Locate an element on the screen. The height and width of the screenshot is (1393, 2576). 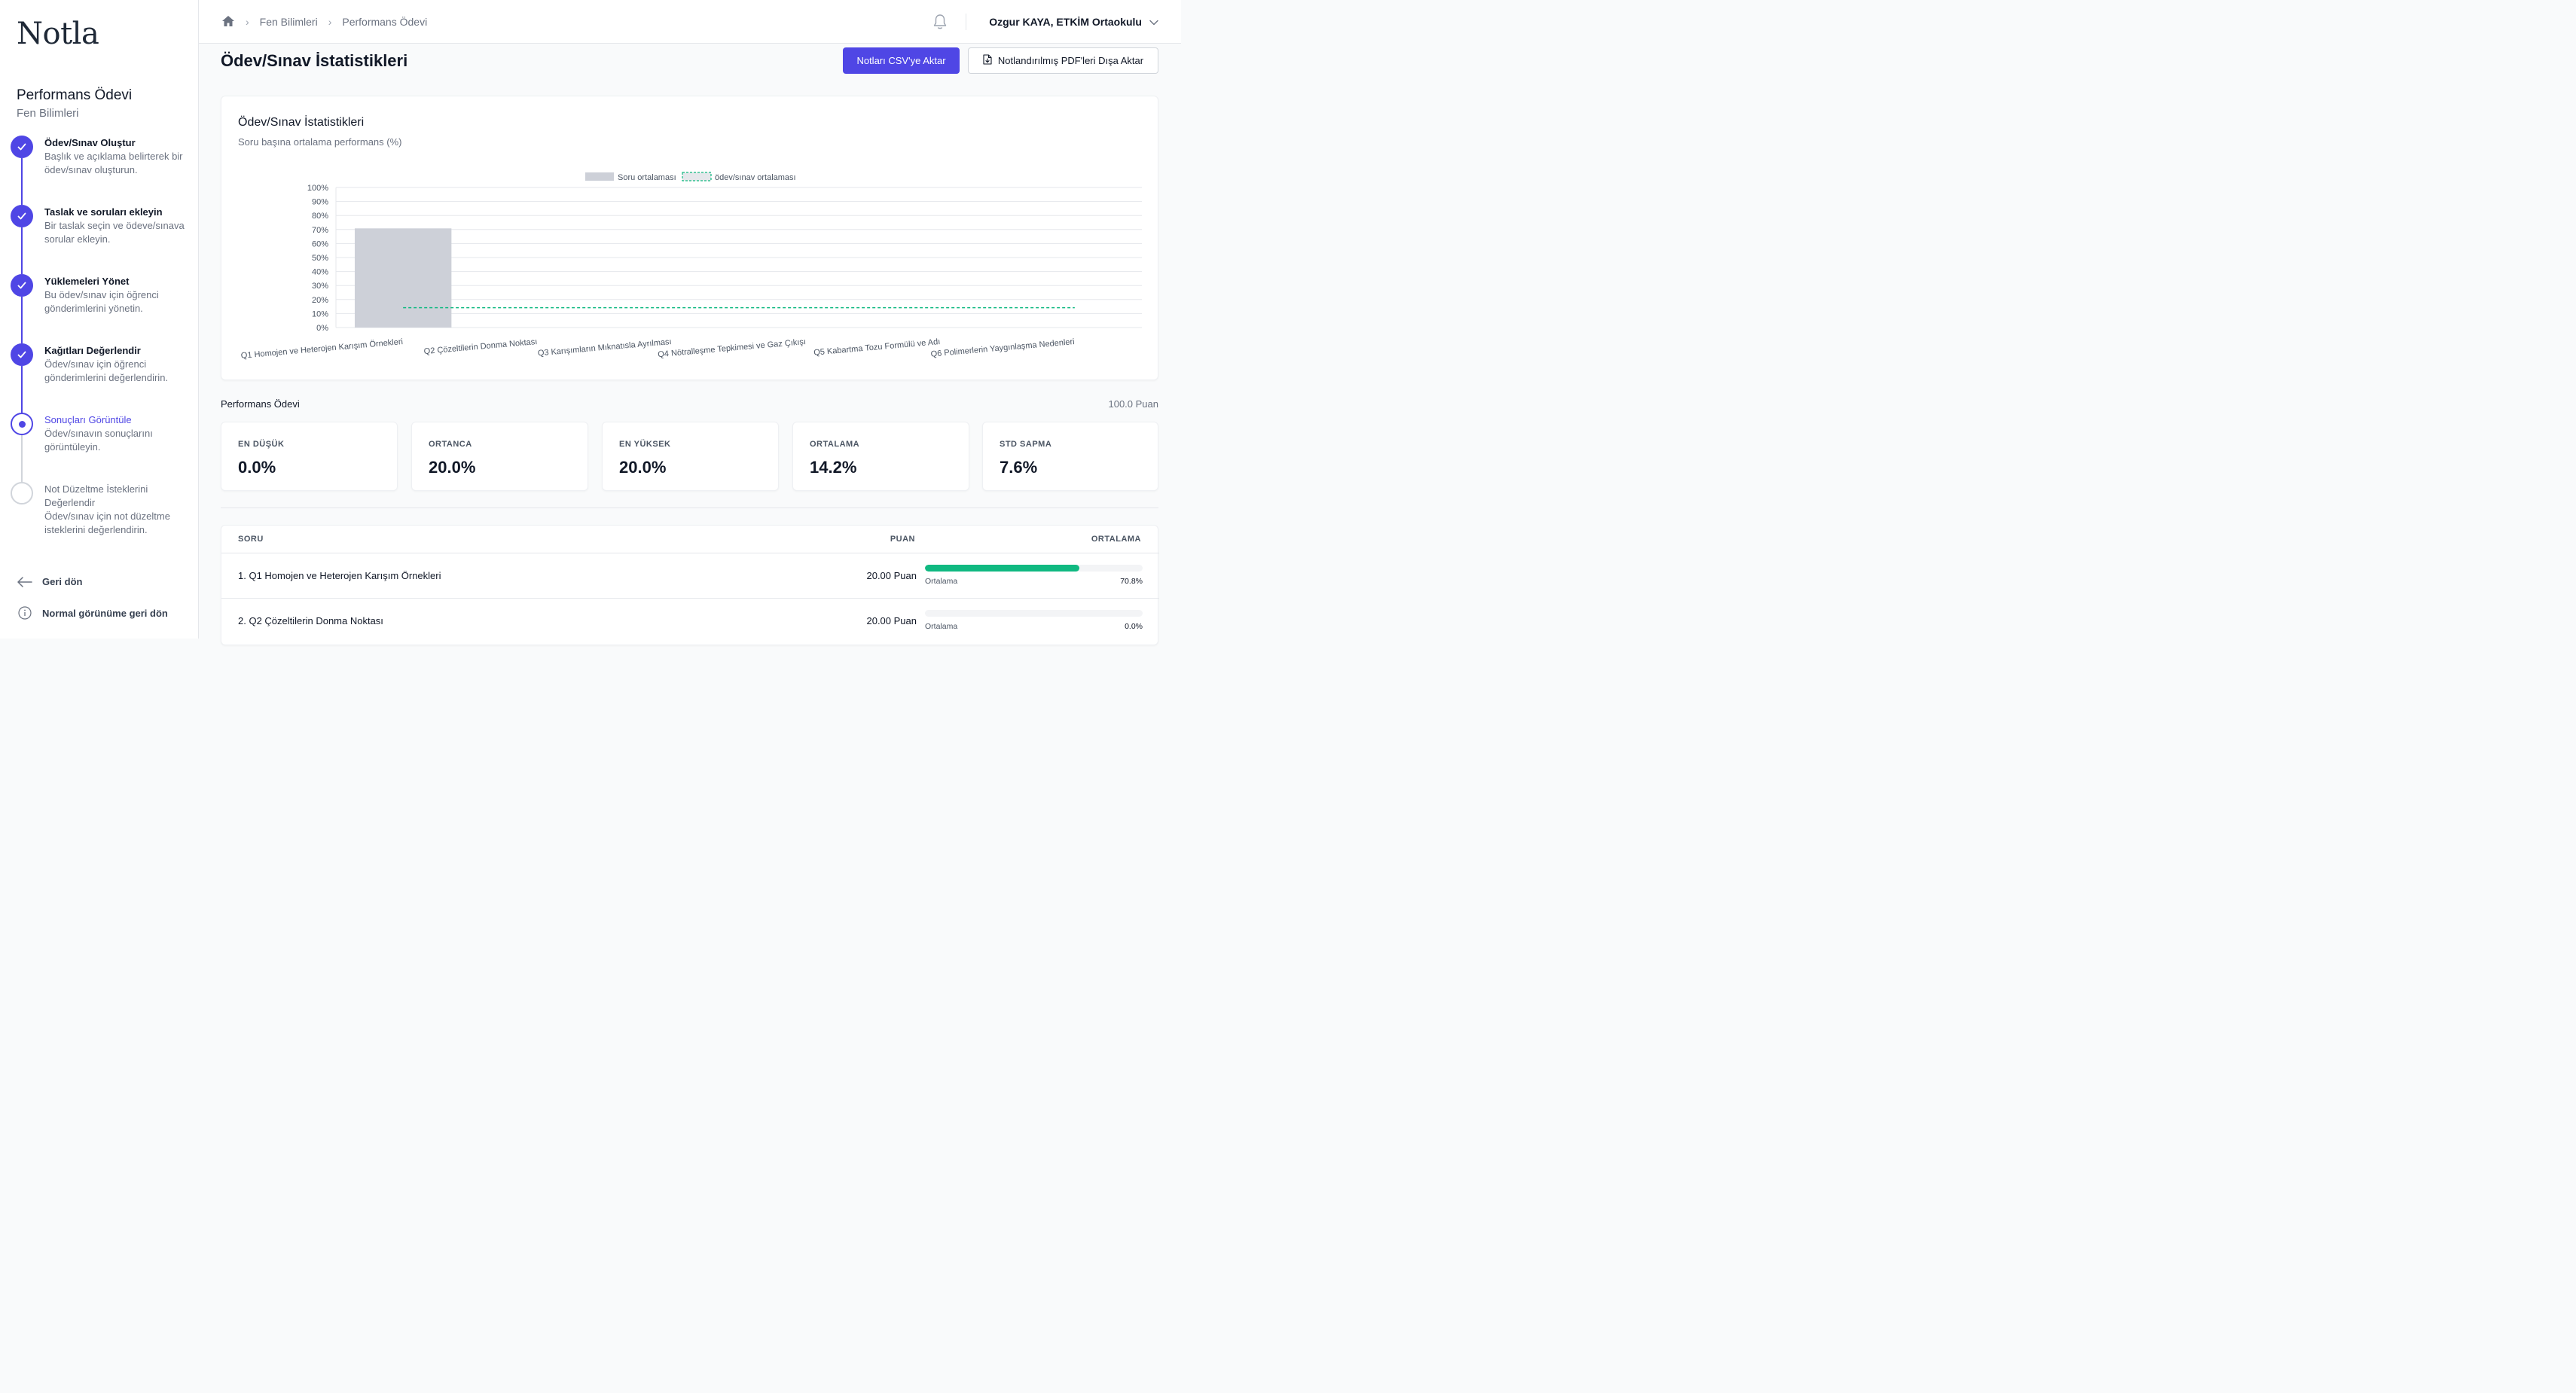
question-name: 2. Q2 Çözeltilerin Donma Noktası is located at coordinates (311, 620).